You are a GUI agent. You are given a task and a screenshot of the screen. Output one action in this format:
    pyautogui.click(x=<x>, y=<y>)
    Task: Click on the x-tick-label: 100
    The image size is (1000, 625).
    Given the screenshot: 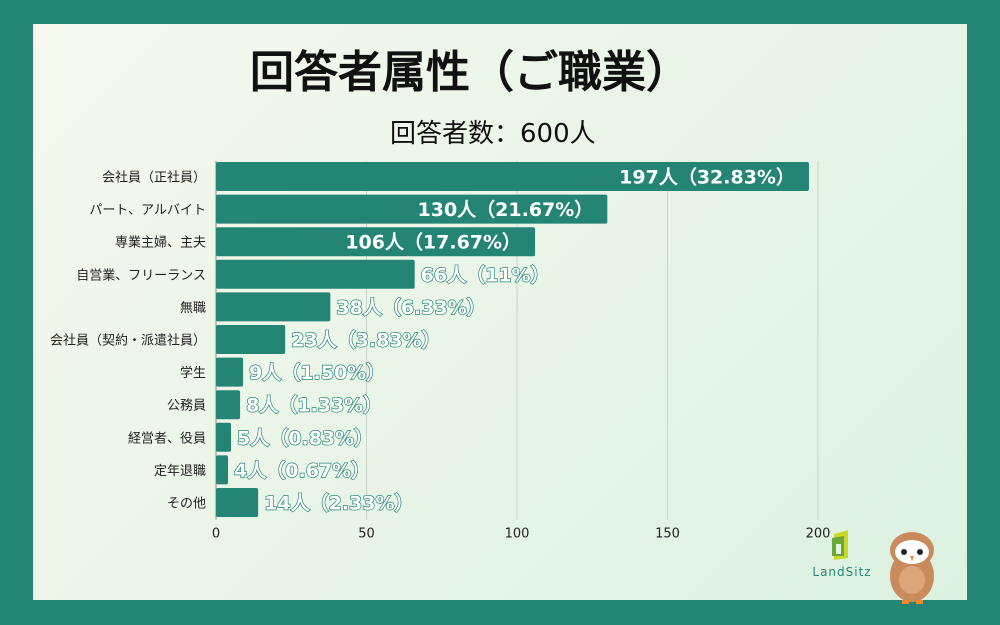 What is the action you would take?
    pyautogui.click(x=517, y=534)
    